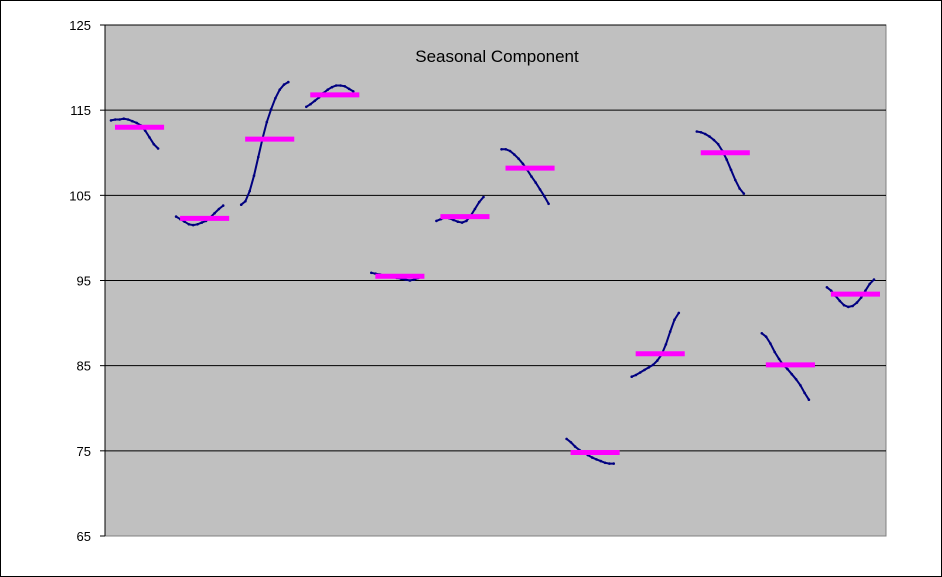  What do you see at coordinates (80, 25) in the screenshot?
I see `y-tick-label: 125` at bounding box center [80, 25].